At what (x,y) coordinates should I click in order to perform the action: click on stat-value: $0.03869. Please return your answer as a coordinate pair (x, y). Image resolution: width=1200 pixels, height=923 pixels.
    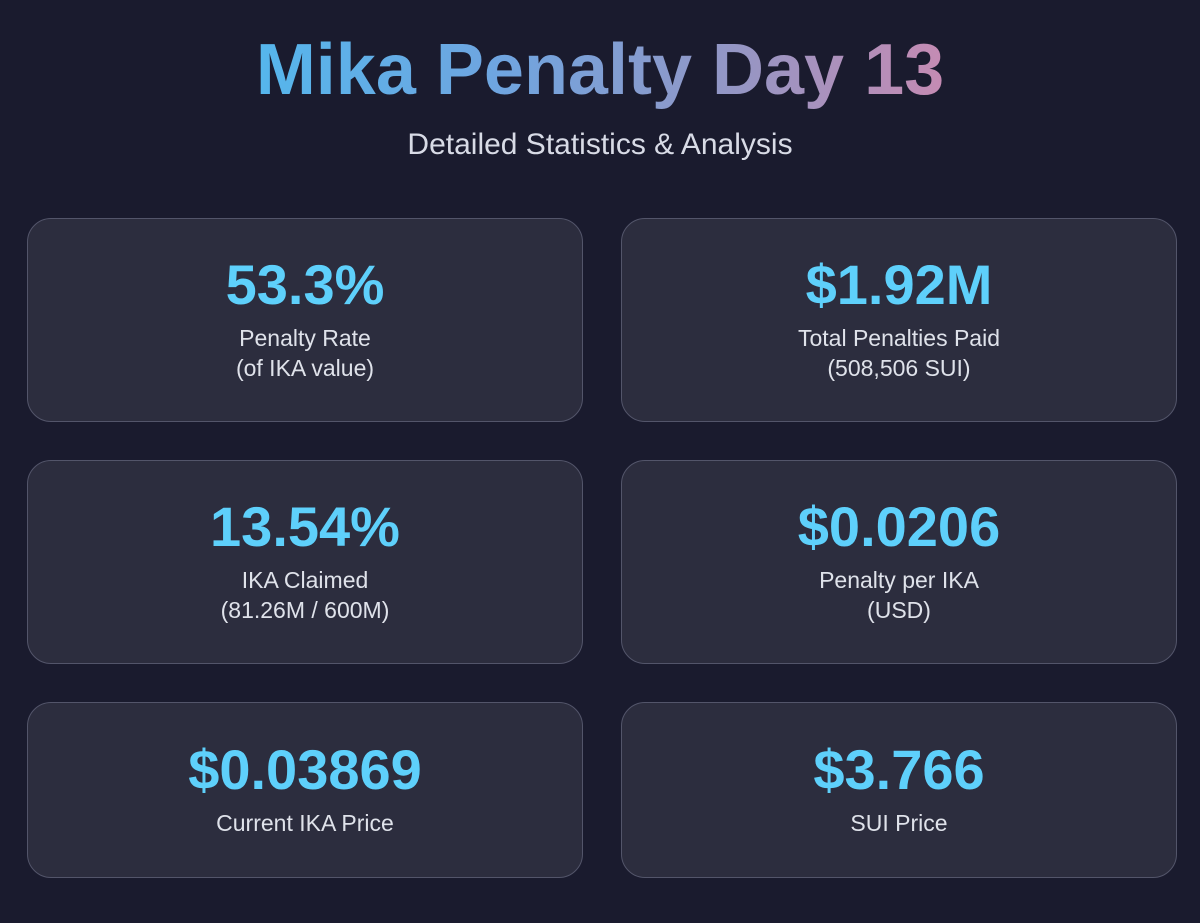
    Looking at the image, I should click on (305, 769).